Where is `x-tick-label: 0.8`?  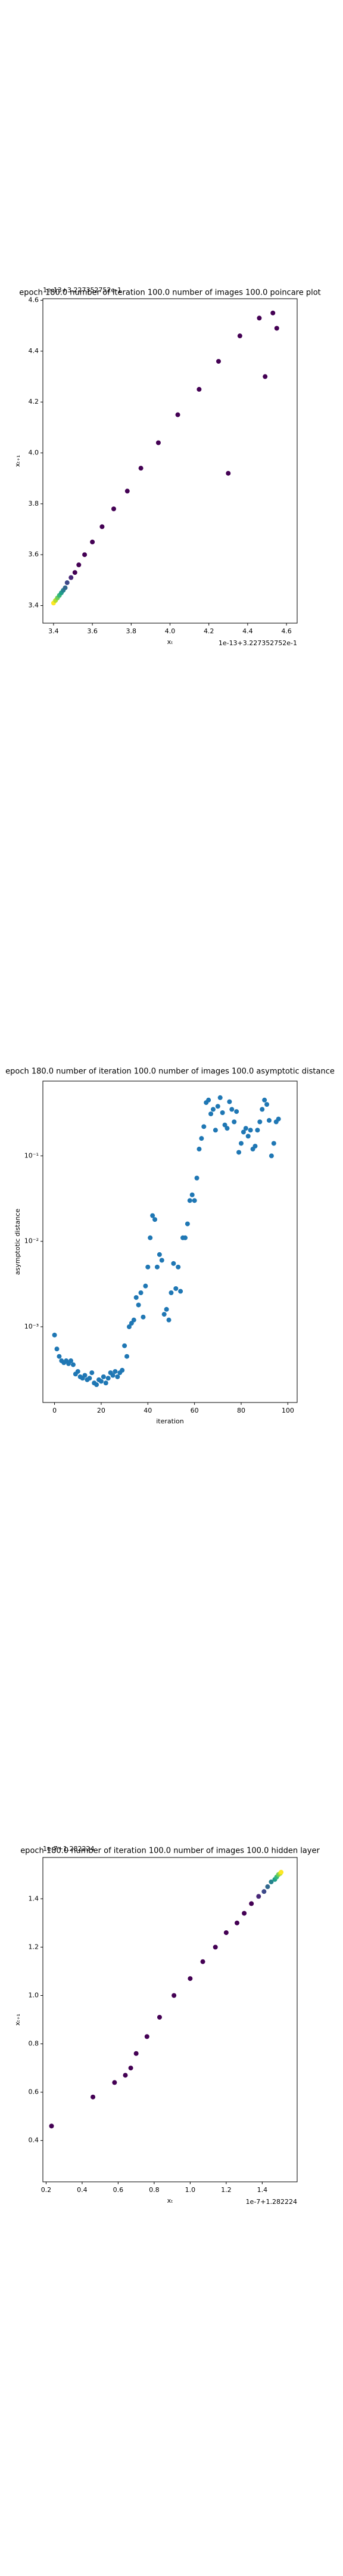
x-tick-label: 0.8 is located at coordinates (155, 2190).